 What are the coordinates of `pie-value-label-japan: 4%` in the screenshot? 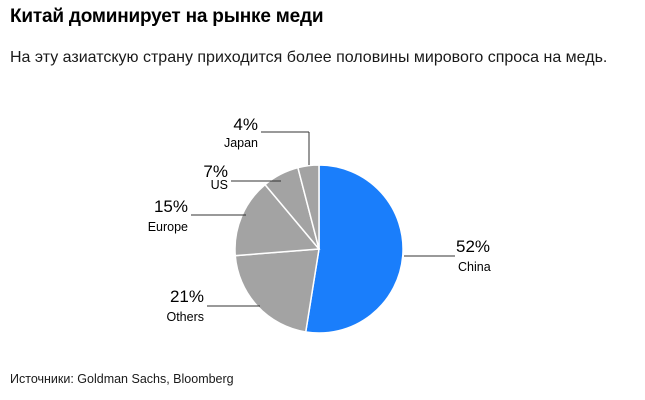 It's located at (245, 124).